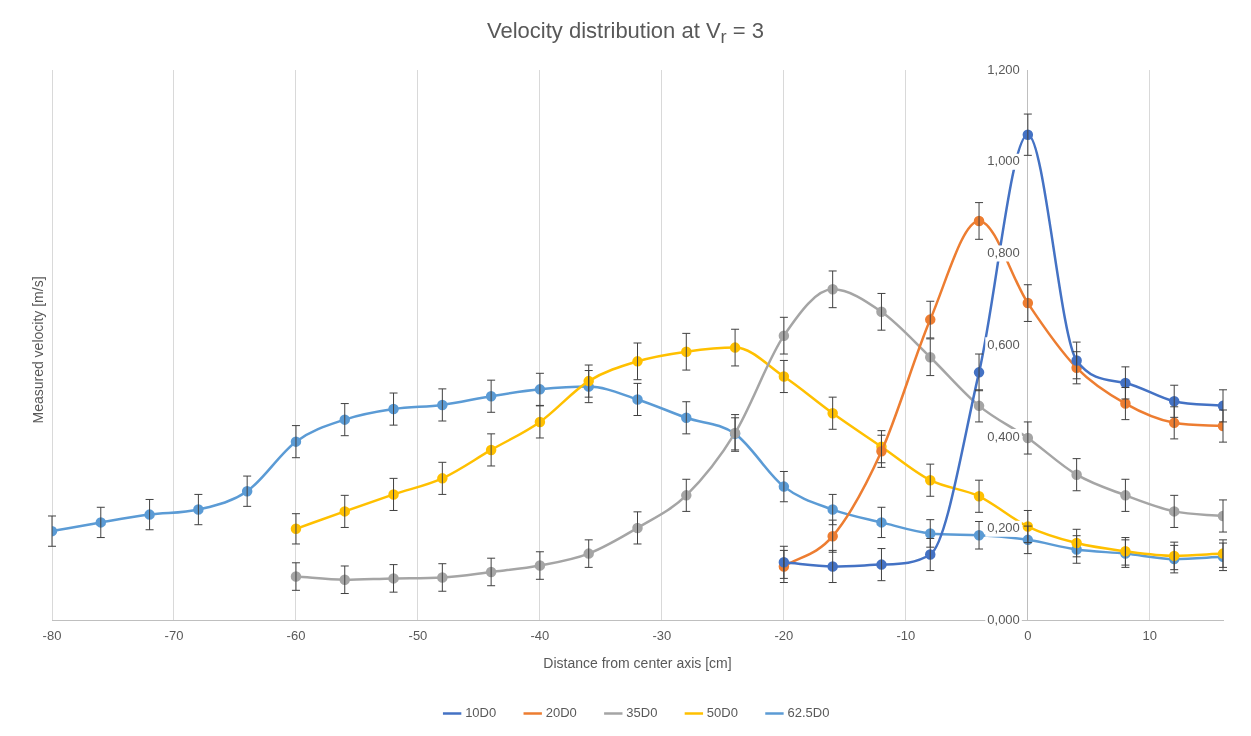 Image resolution: width=1251 pixels, height=736 pixels. Describe the element at coordinates (418, 635) in the screenshot. I see `x-tick-label: -50` at that location.